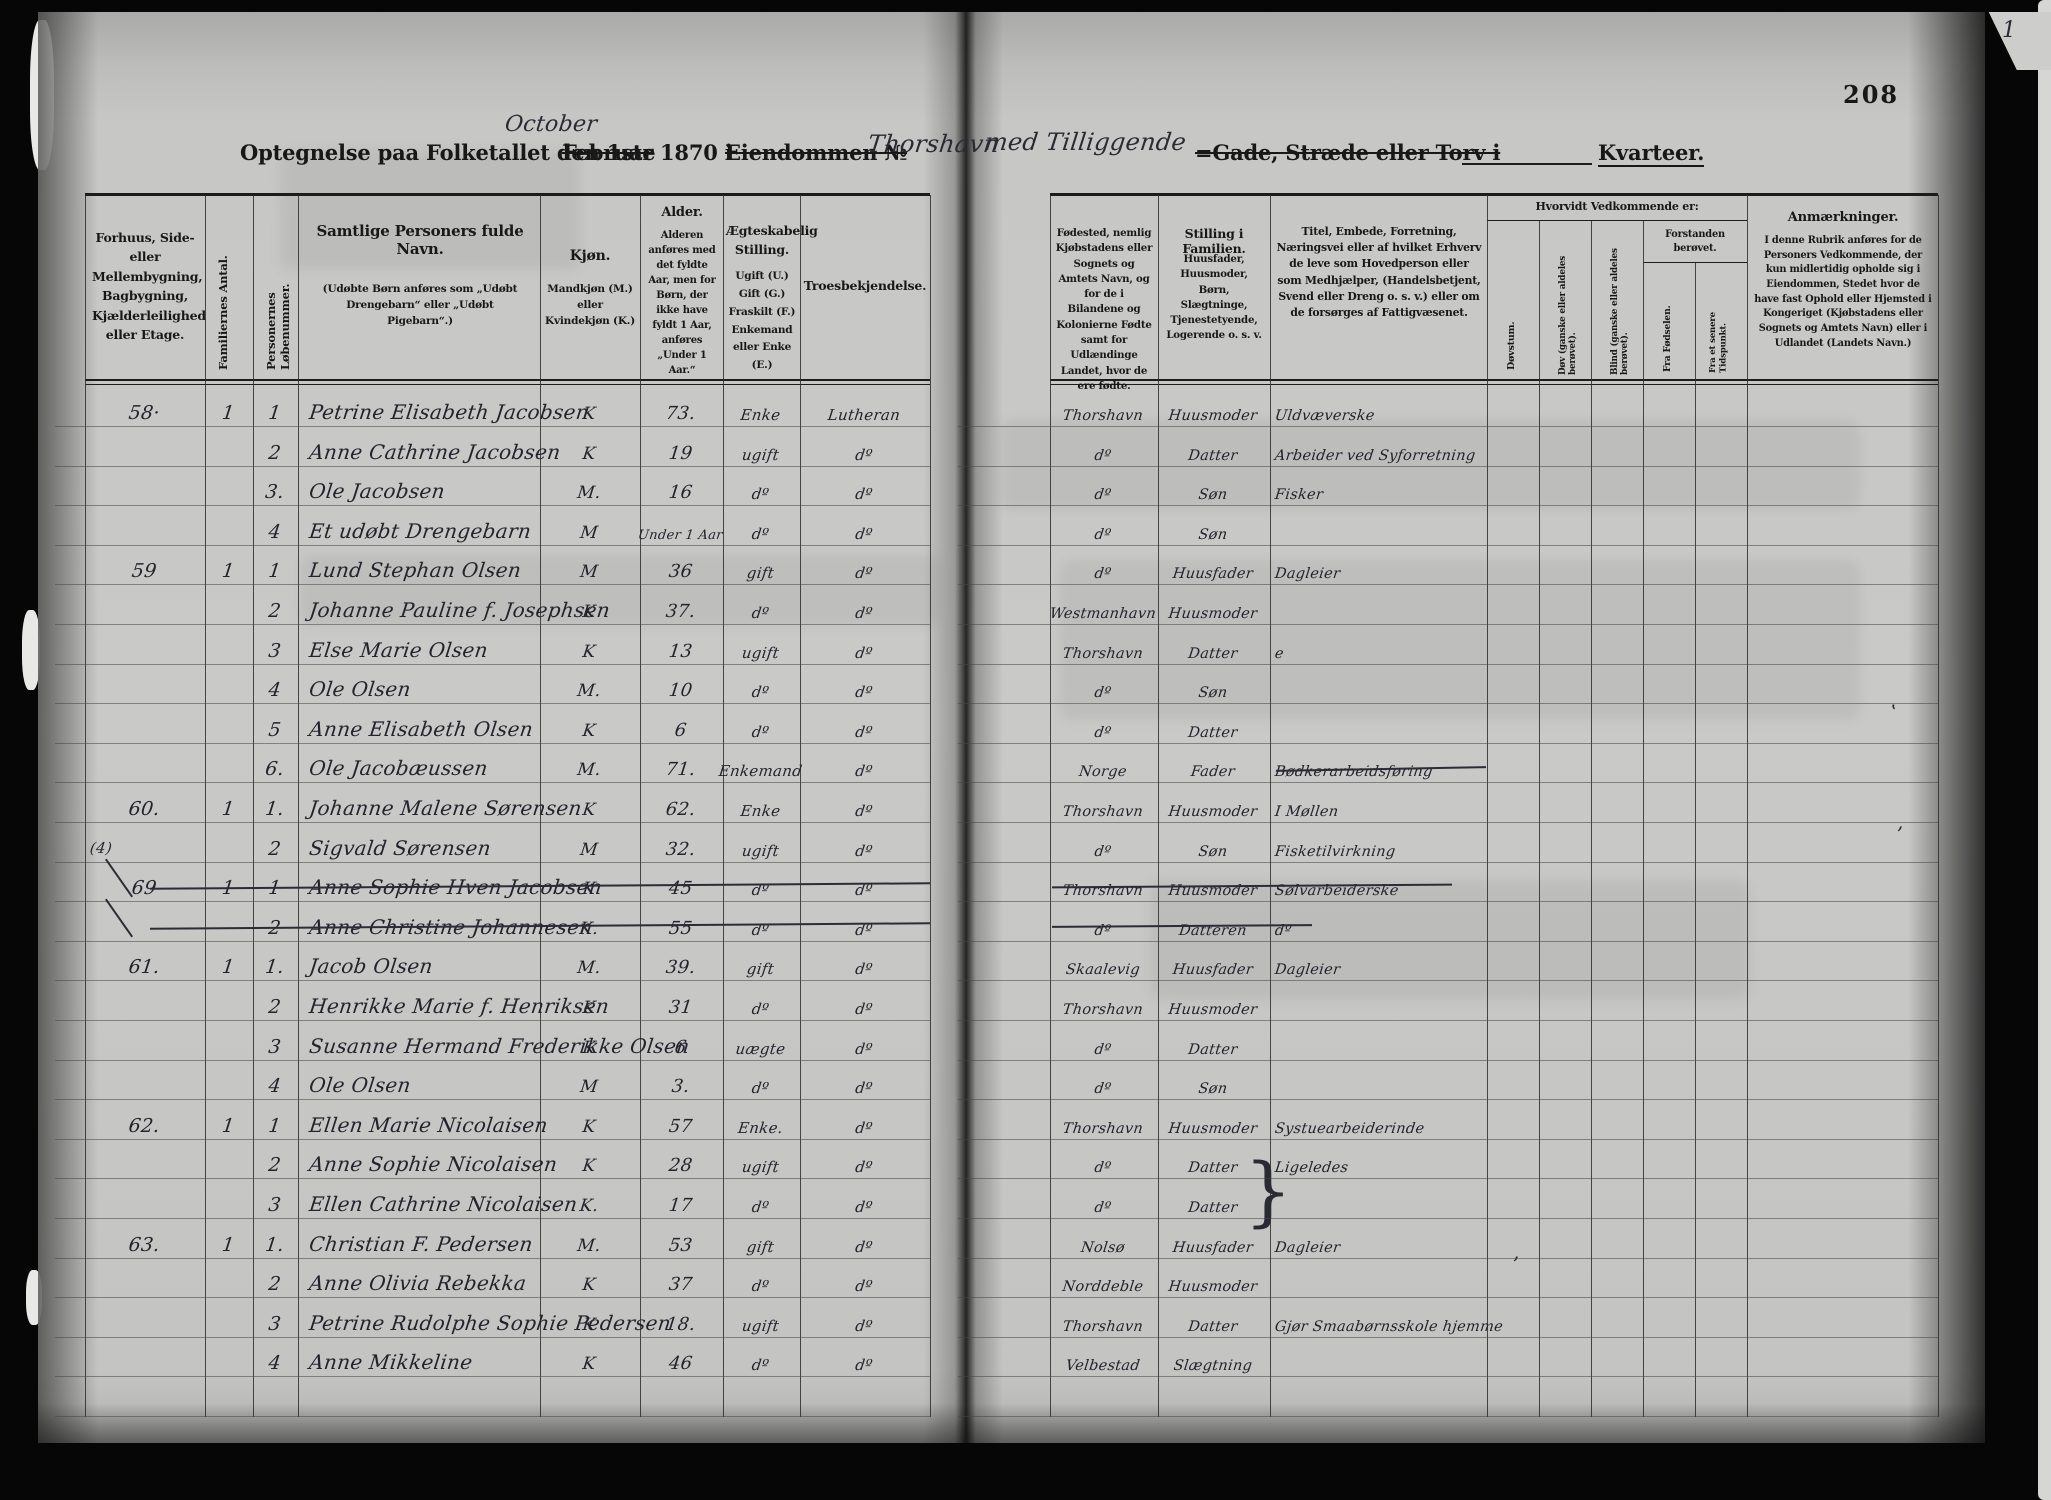 This screenshot has width=2051, height=1500. What do you see at coordinates (680, 413) in the screenshot?
I see `cell-age: 73.` at bounding box center [680, 413].